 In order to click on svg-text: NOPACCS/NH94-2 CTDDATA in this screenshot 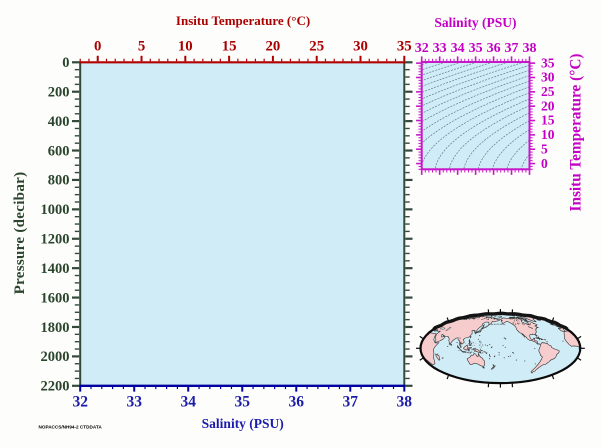, I will do `click(71, 426)`.